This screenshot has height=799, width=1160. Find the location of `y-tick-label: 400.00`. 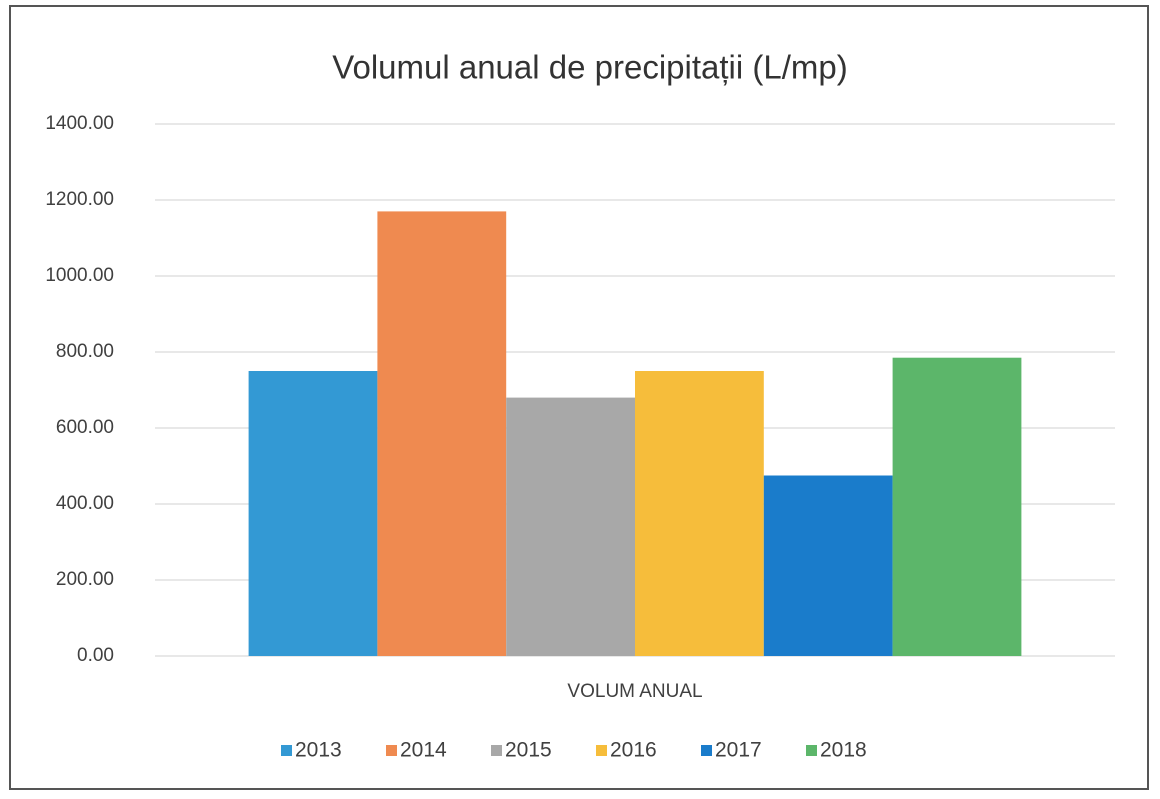

y-tick-label: 400.00 is located at coordinates (85, 503).